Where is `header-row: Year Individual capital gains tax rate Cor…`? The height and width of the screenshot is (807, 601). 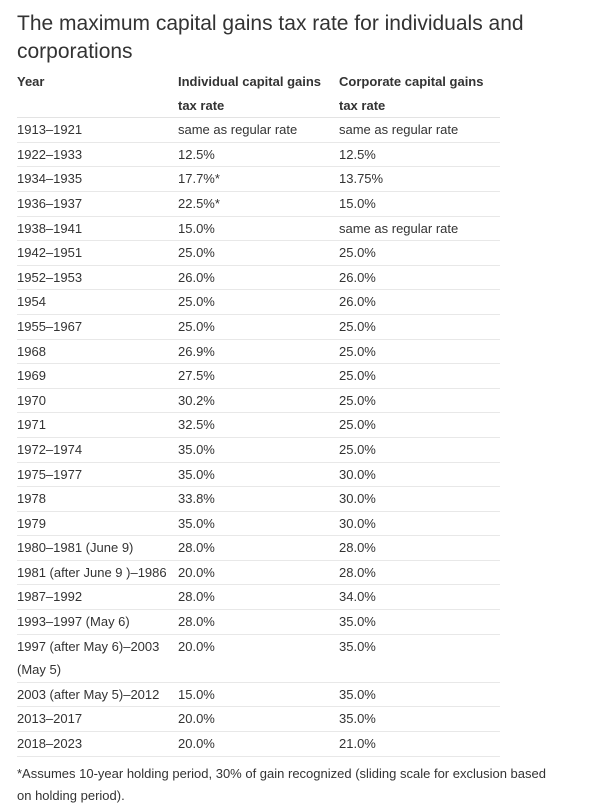 header-row: Year Individual capital gains tax rate Cor… is located at coordinates (258, 94).